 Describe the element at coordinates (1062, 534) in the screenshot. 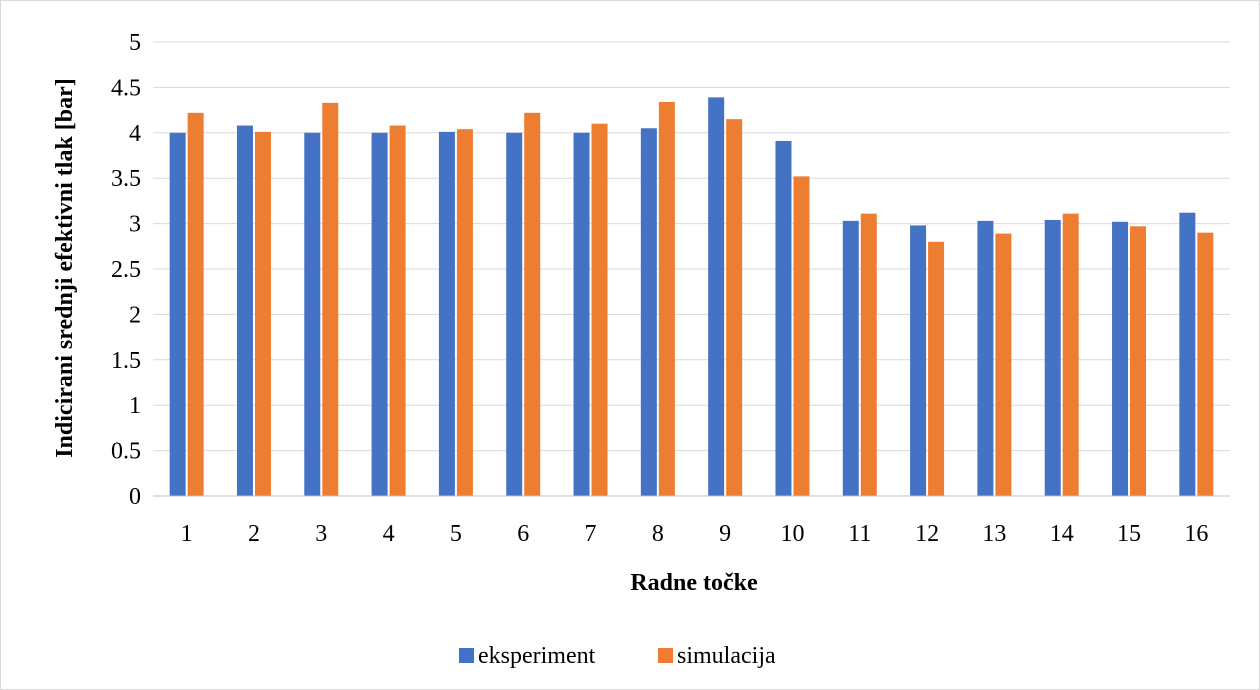

I see `x-tick-label: 14` at that location.